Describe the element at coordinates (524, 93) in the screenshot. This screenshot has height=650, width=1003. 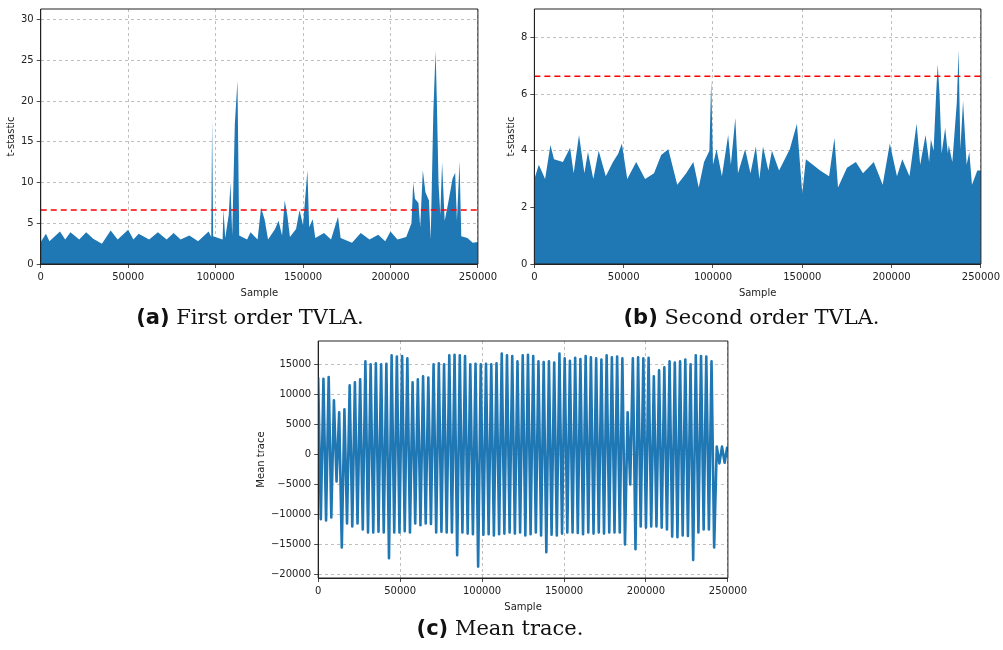
I see `y-tick-label: 6` at that location.